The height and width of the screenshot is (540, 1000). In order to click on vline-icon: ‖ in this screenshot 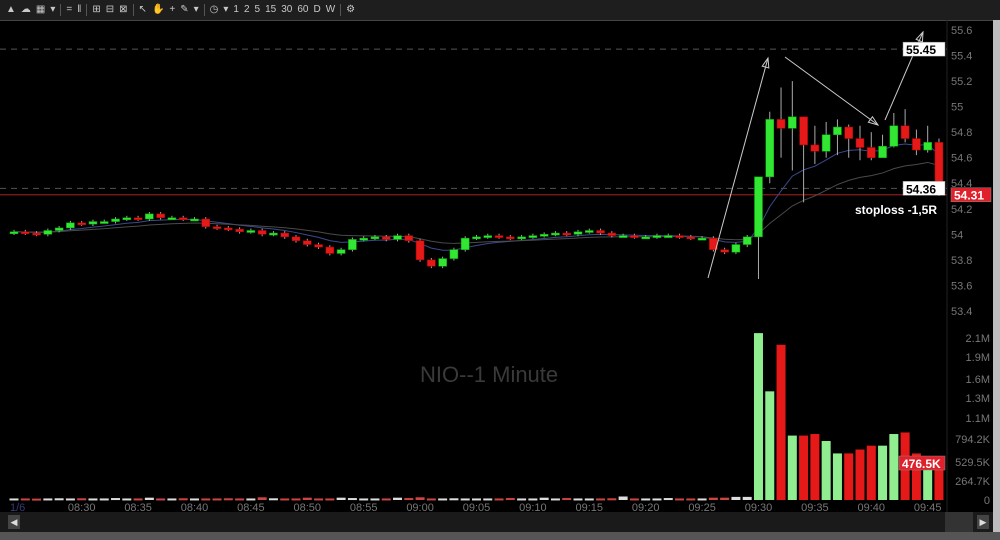, I will do `click(79, 9)`.